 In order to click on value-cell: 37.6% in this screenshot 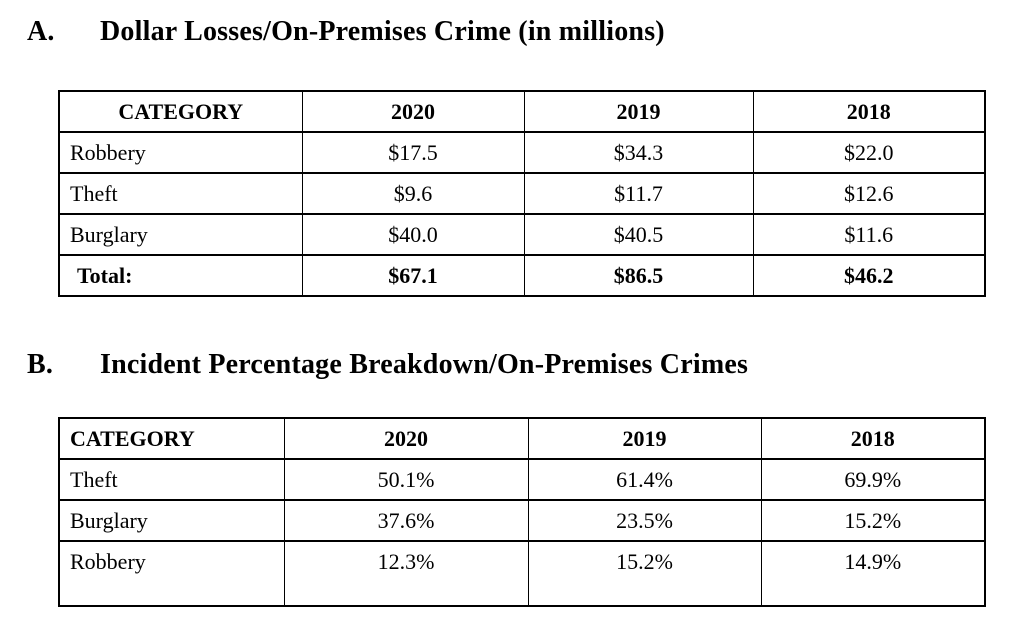, I will do `click(406, 520)`.